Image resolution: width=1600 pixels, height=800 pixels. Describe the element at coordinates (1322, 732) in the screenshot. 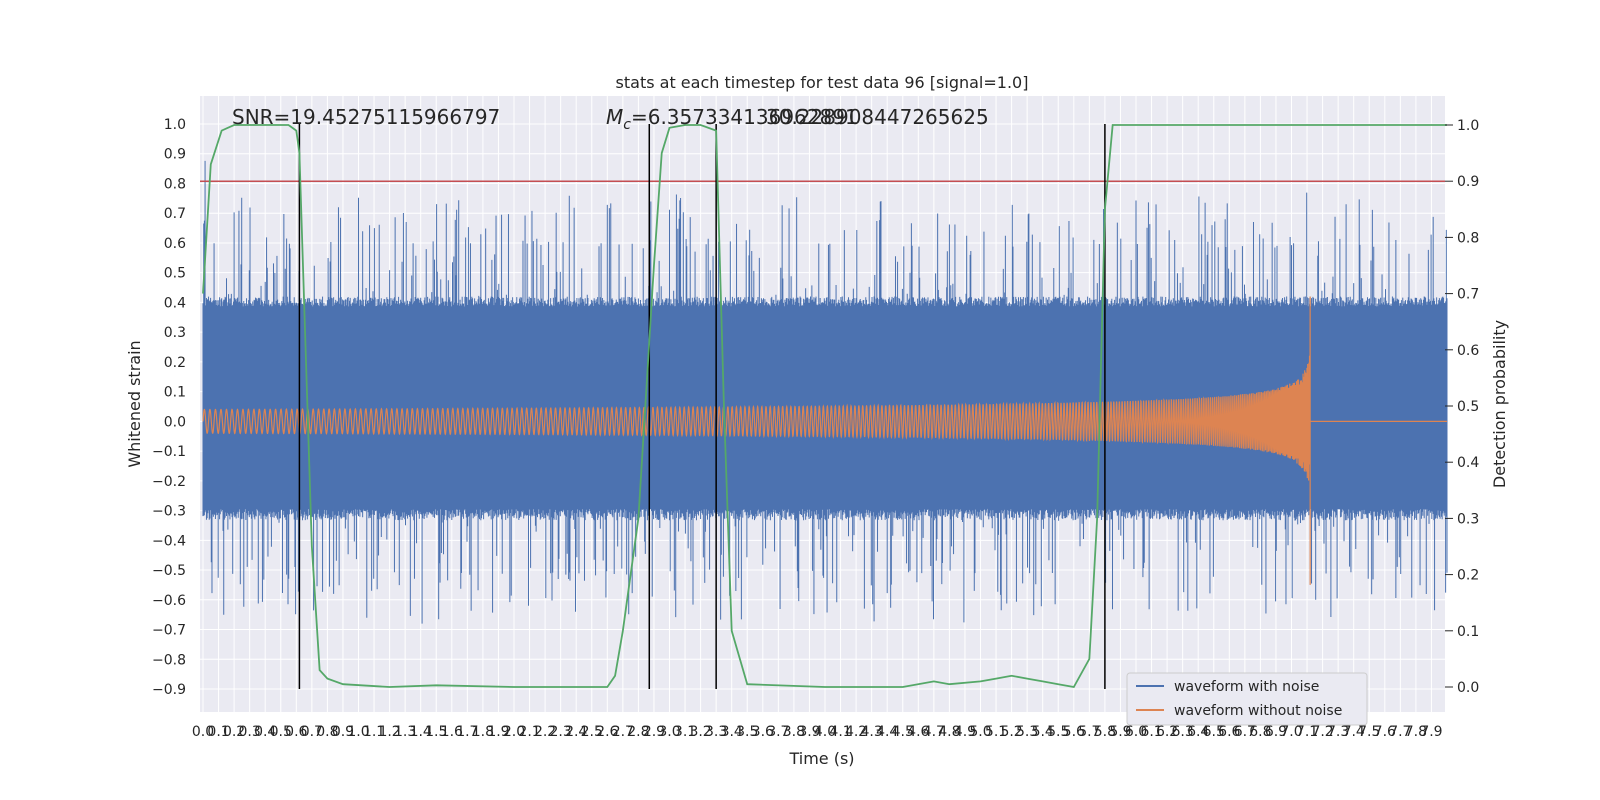

I see `x-tick-label: 7.2` at that location.